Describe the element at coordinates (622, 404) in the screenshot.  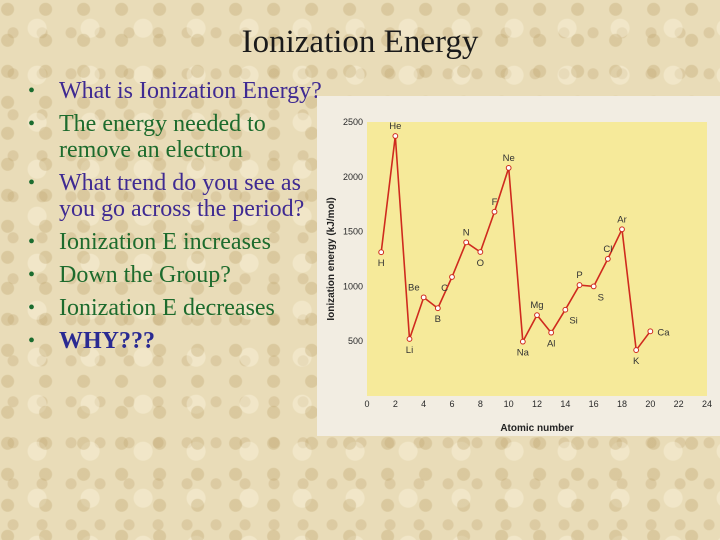
I see `x-tick-label: 18` at that location.